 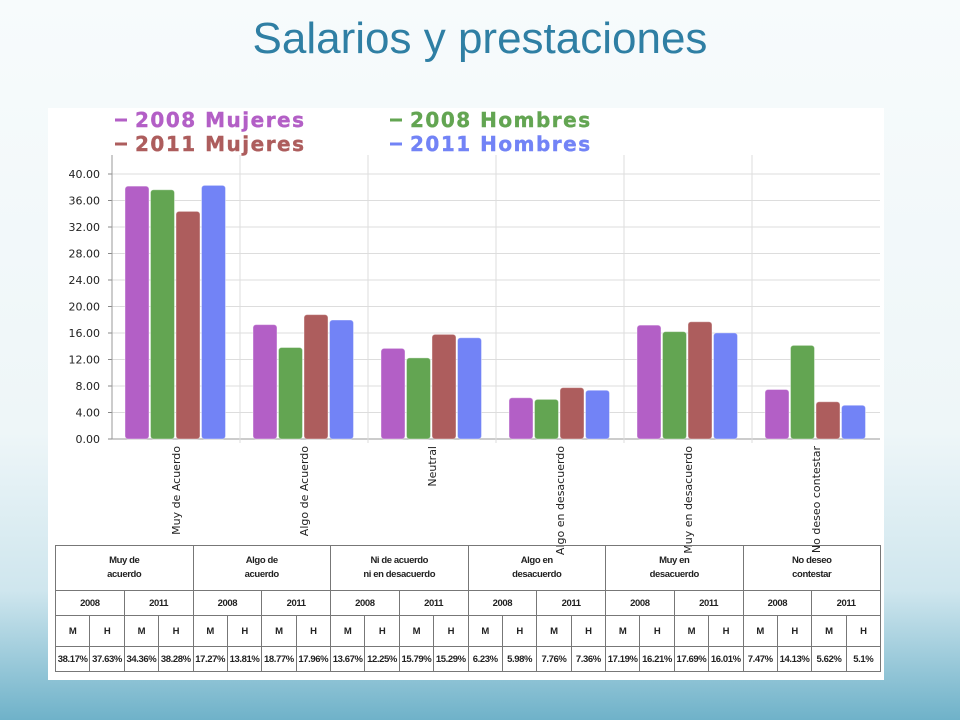 I want to click on table-cell: 17.19%, so click(x=622, y=659).